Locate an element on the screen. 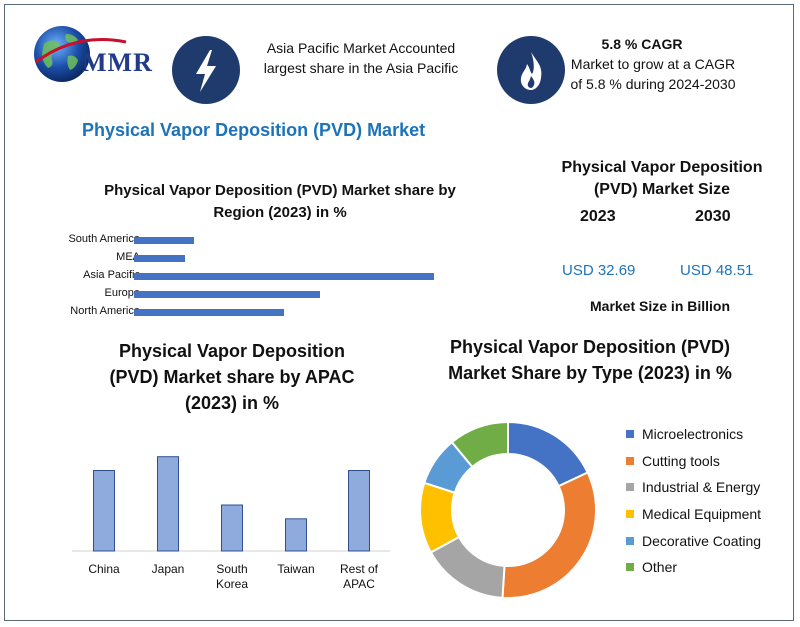 This screenshot has width=800, height=627. year-2030-label: 2030 is located at coordinates (713, 216).